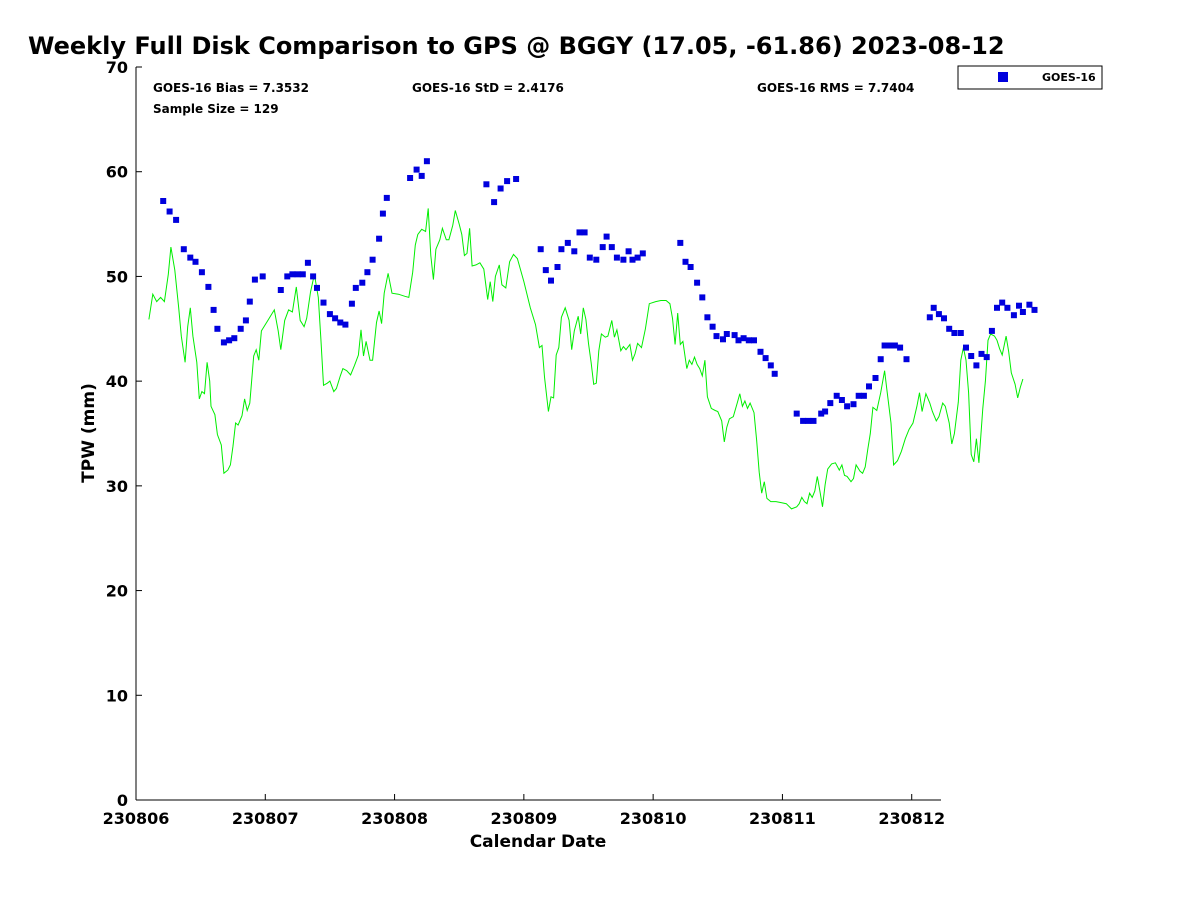 The width and height of the screenshot is (1200, 900). I want to click on y-tick-label: 30, so click(117, 486).